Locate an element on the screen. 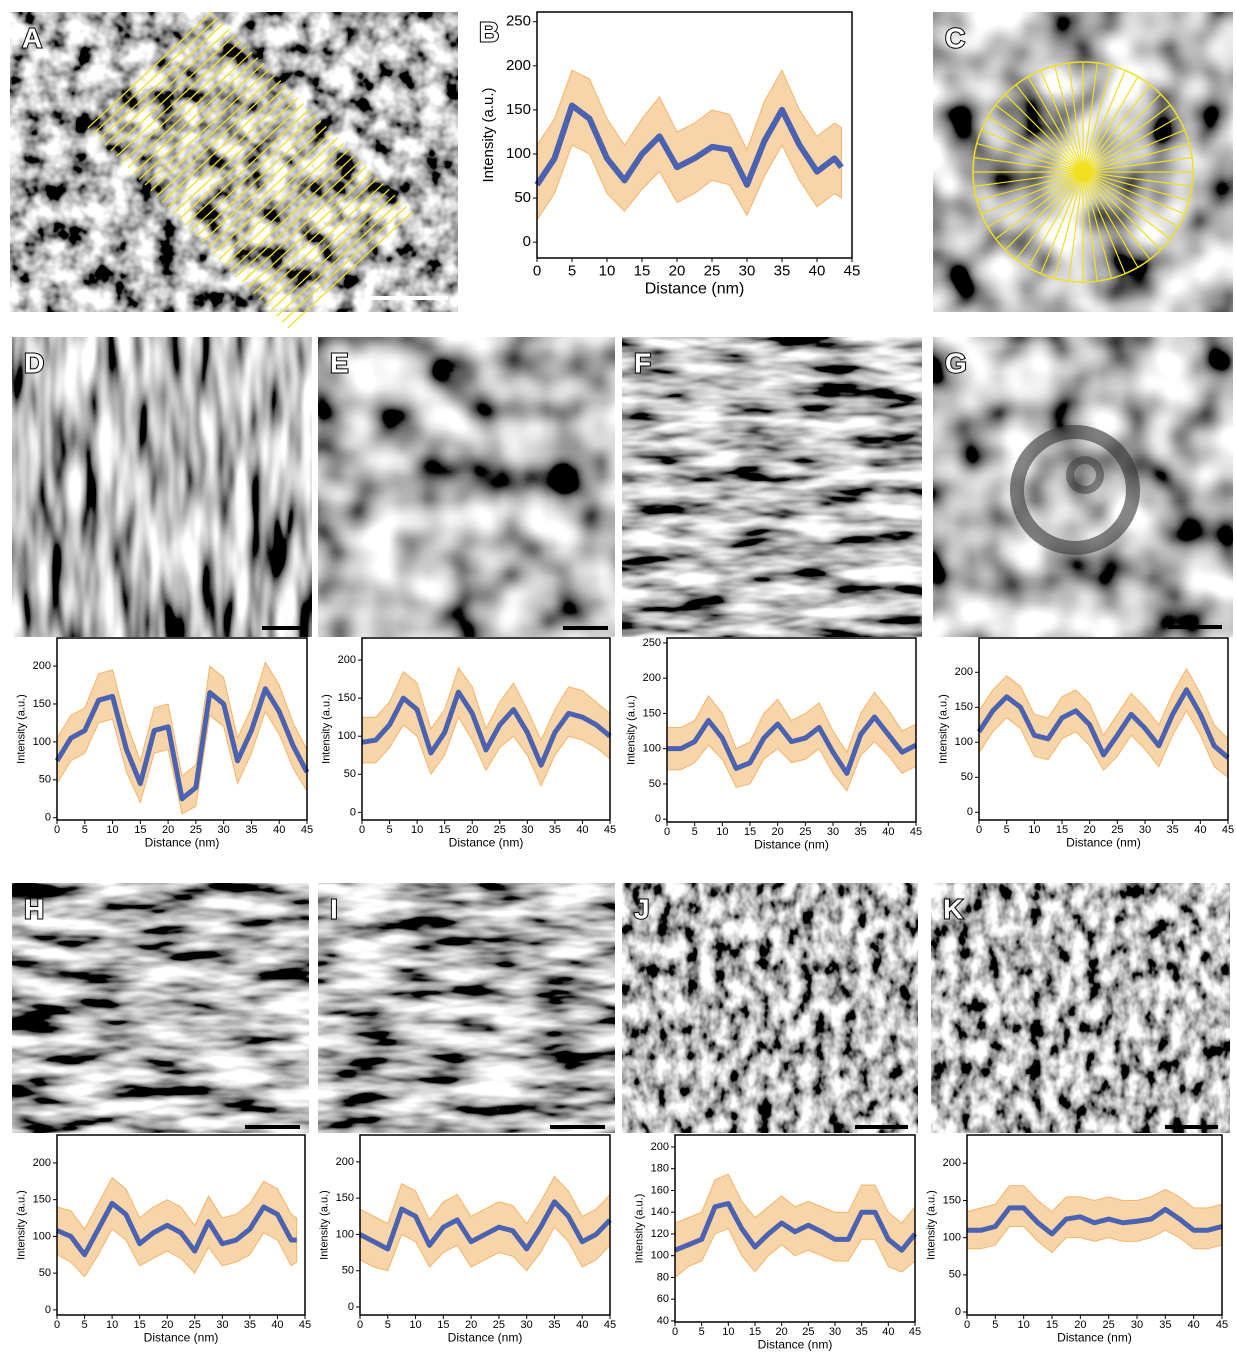 This screenshot has height=1357, width=1236. panel-label: H is located at coordinates (34, 908).